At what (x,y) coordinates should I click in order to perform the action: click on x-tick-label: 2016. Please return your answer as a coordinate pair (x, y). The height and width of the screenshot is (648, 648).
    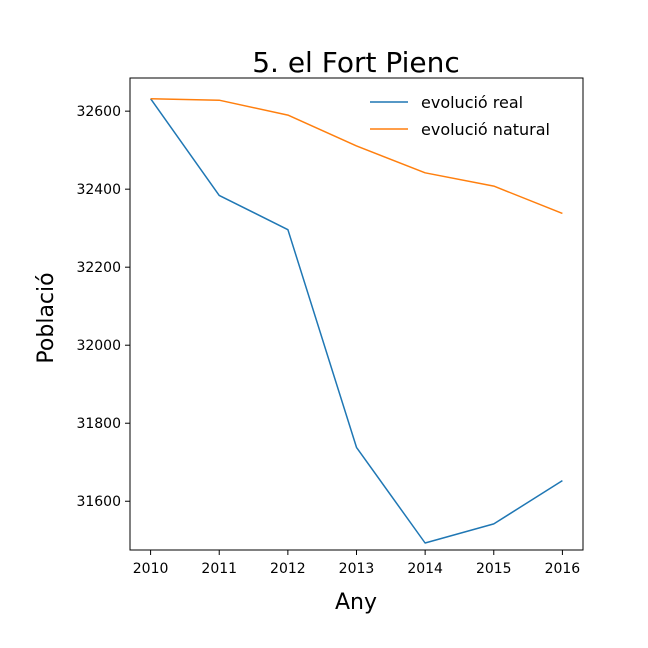
    Looking at the image, I should click on (563, 569).